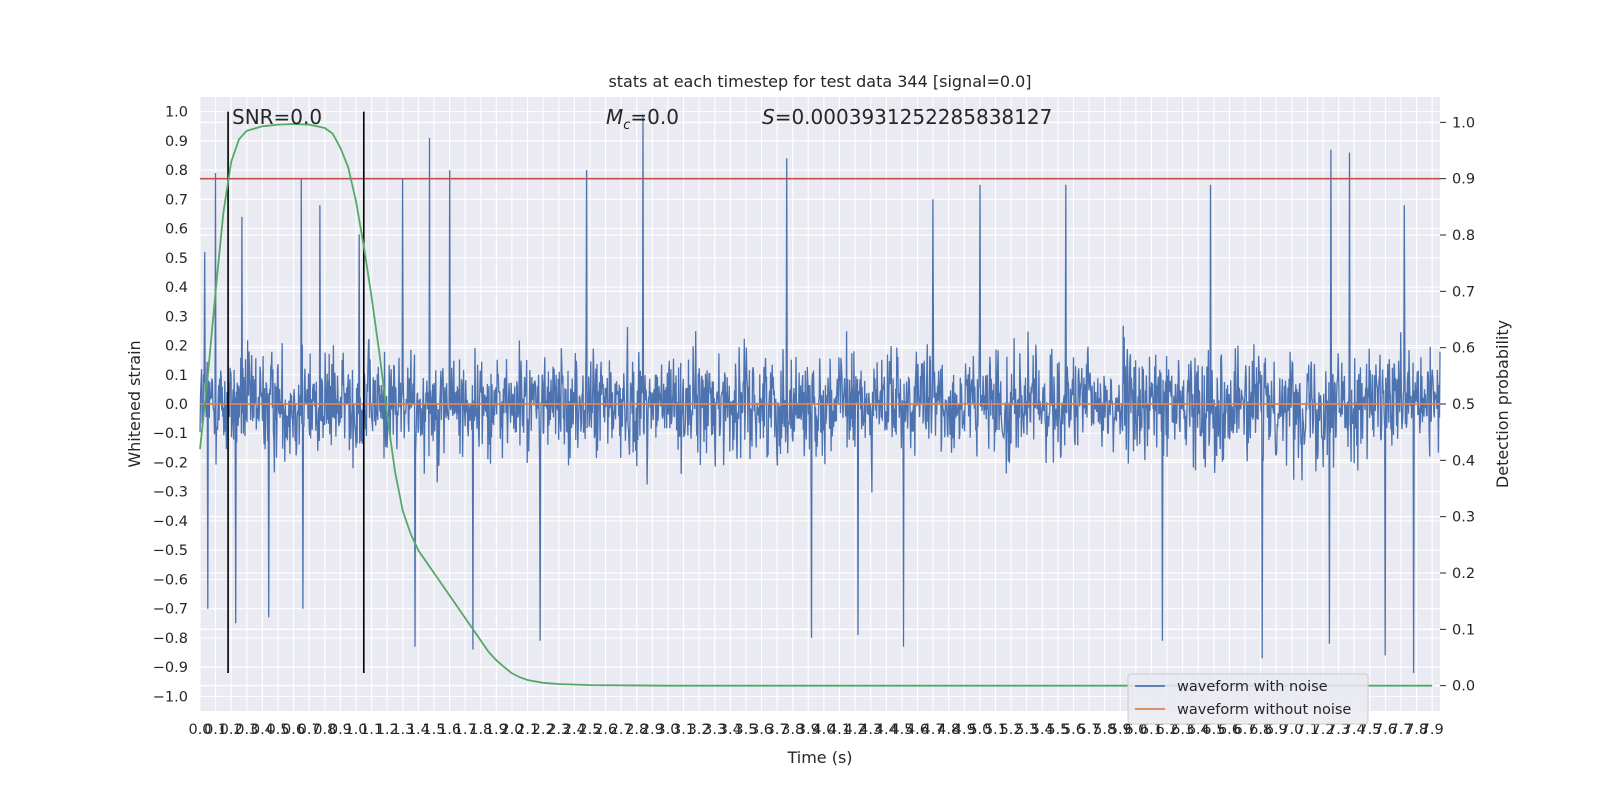 This screenshot has height=804, width=1600. Describe the element at coordinates (1369, 730) in the screenshot. I see `x-tick-label: 7.5` at that location.